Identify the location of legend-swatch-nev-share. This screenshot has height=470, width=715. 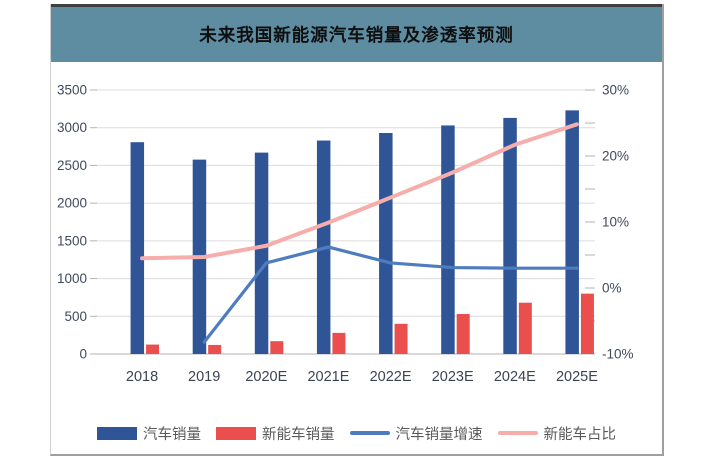
(517, 433).